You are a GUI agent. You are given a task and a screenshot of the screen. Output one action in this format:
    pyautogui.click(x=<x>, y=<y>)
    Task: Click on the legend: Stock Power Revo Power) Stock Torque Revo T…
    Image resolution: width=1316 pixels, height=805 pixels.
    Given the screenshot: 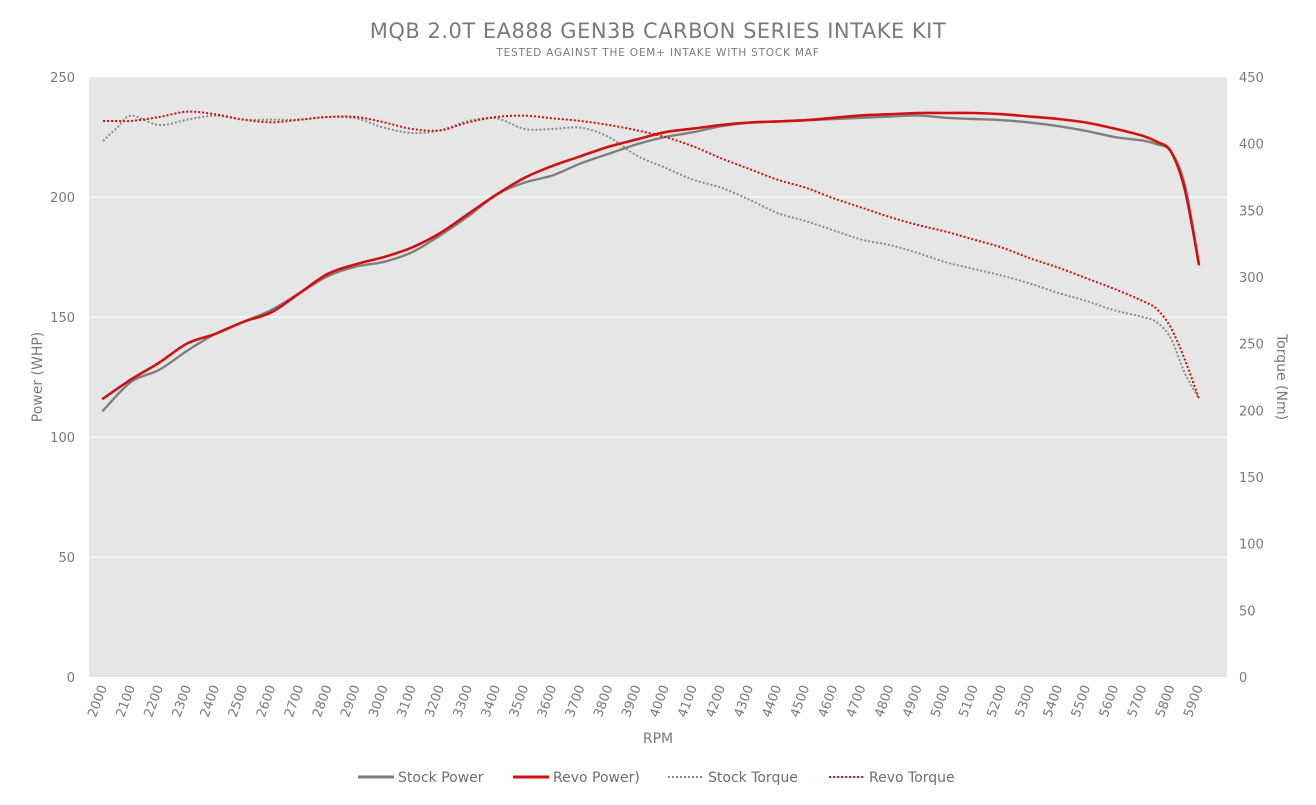 What is the action you would take?
    pyautogui.click(x=656, y=778)
    